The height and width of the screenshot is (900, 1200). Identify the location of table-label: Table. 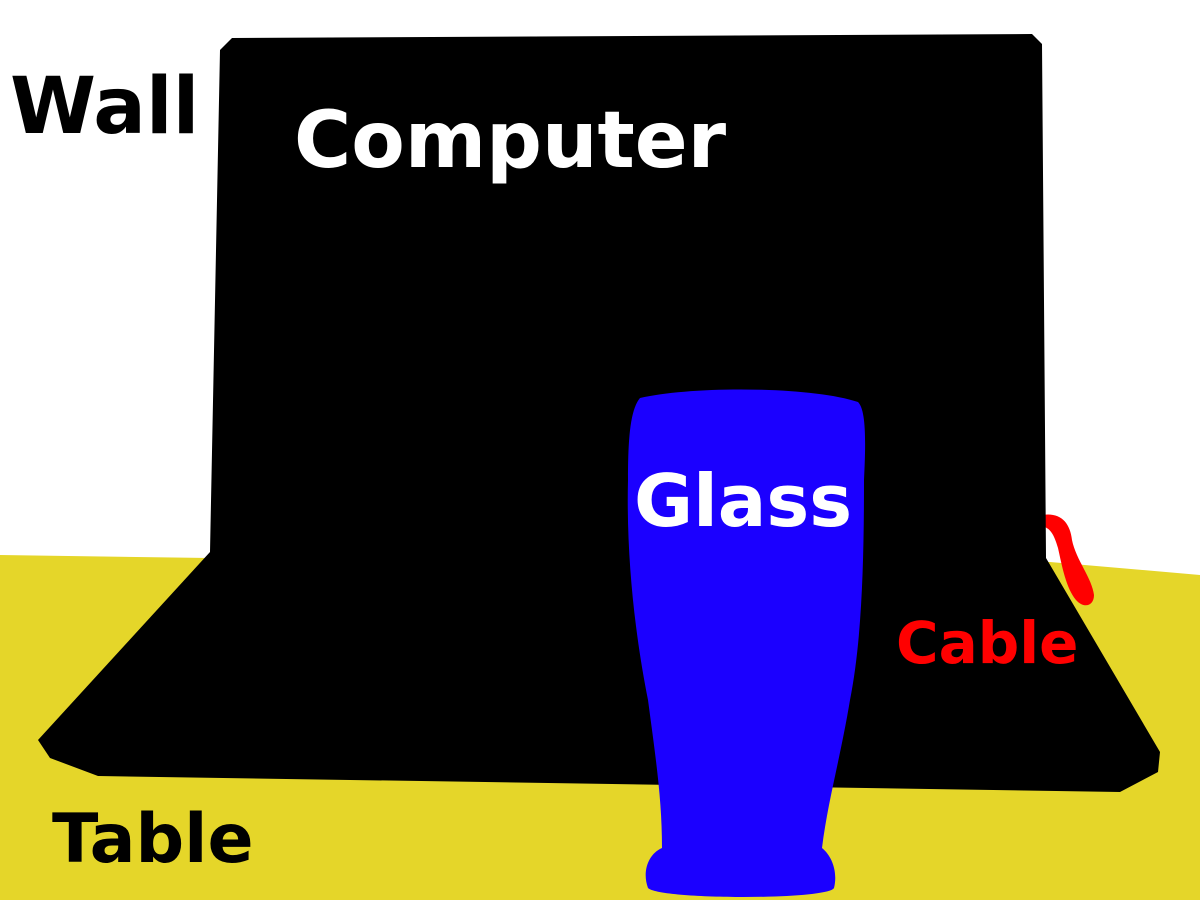
(153, 839).